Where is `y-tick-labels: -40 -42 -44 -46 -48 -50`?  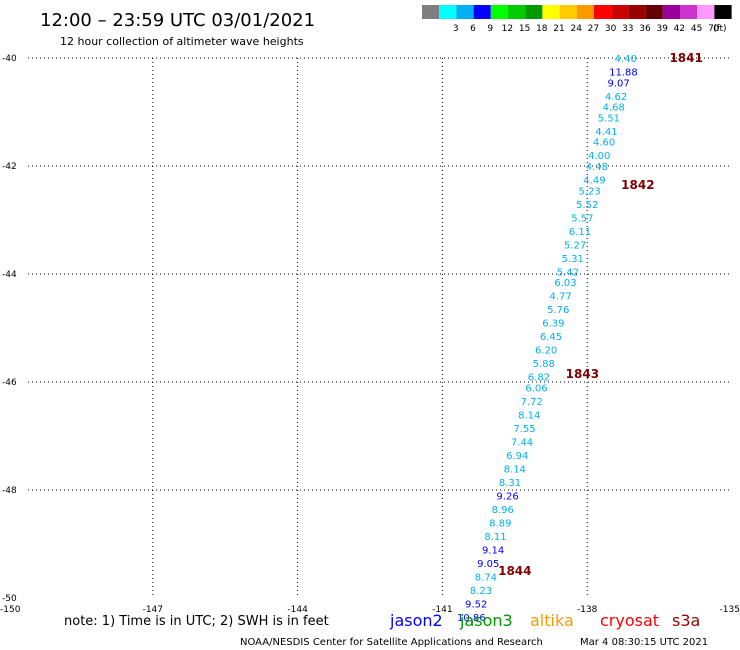
y-tick-labels: -40 -42 -44 -46 -48 -50 is located at coordinates (9, 329).